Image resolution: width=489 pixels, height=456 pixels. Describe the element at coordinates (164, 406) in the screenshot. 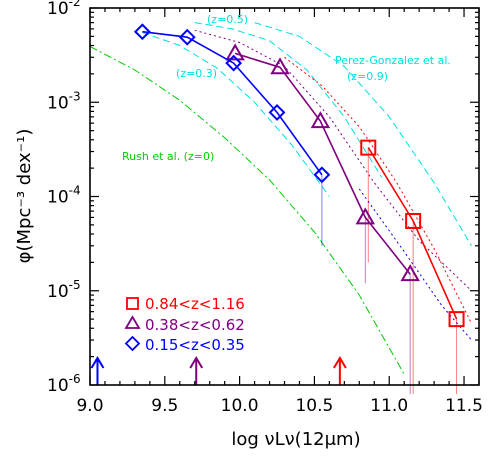

I see `x-tick-label: 9.5` at that location.